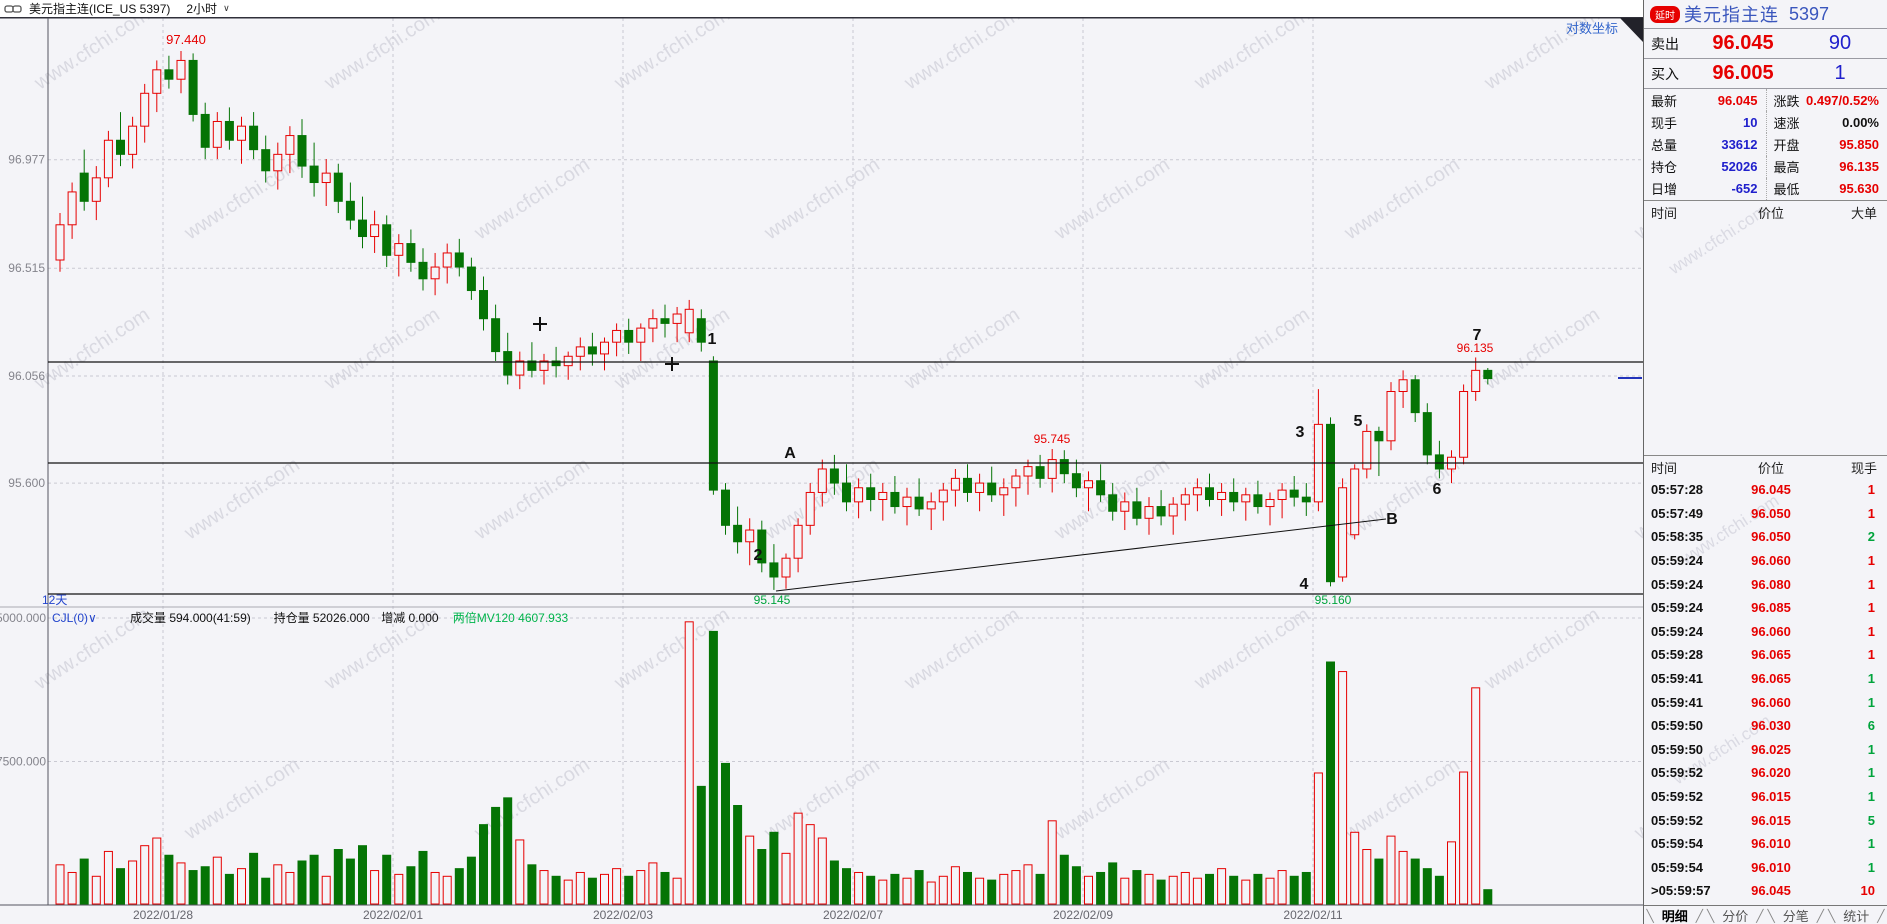 This screenshot has height=924, width=1887. Describe the element at coordinates (1771, 820) in the screenshot. I see `trade-price: 96.015` at that location.